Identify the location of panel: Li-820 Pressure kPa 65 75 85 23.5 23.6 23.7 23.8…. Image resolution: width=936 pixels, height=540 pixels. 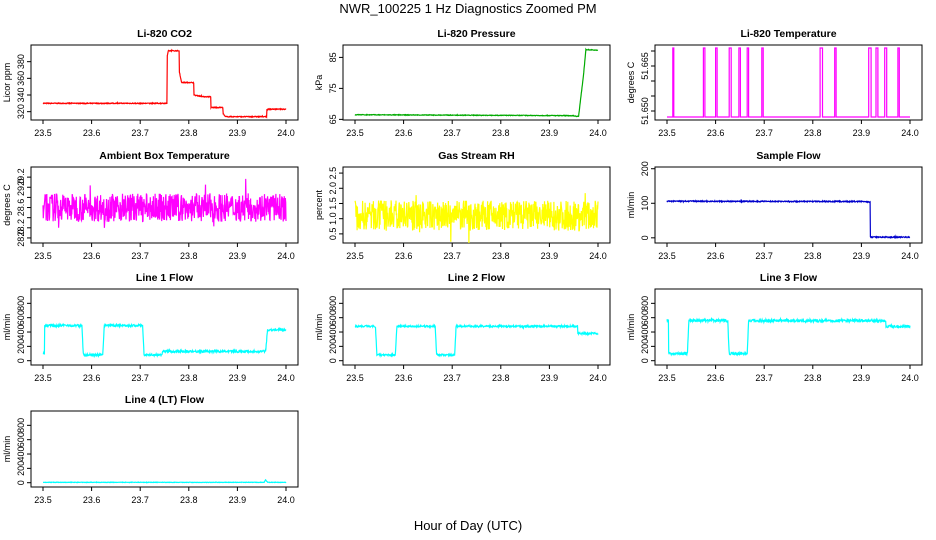
(462, 83).